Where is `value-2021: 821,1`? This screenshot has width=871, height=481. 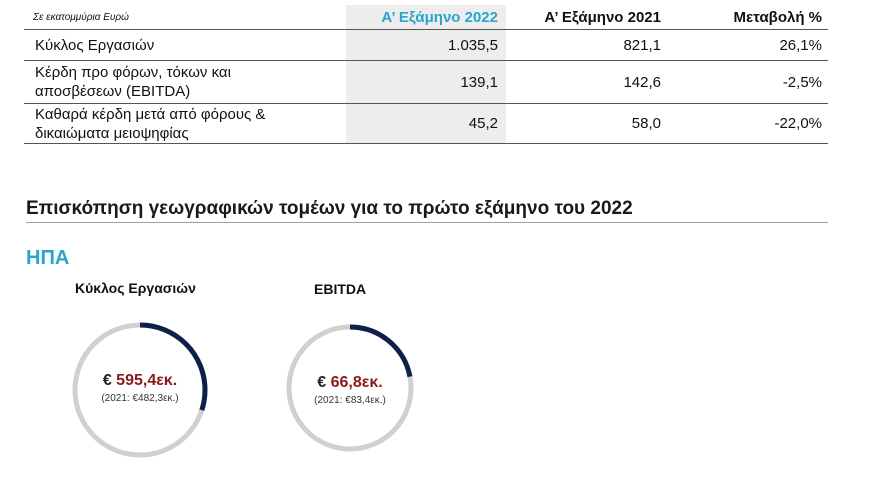 value-2021: 821,1 is located at coordinates (642, 45).